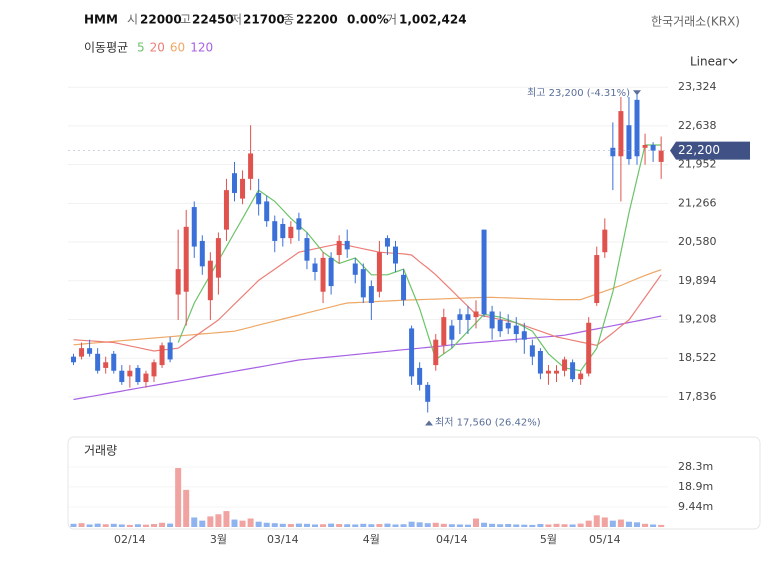  I want to click on dropdown-chevron, so click(733, 61).